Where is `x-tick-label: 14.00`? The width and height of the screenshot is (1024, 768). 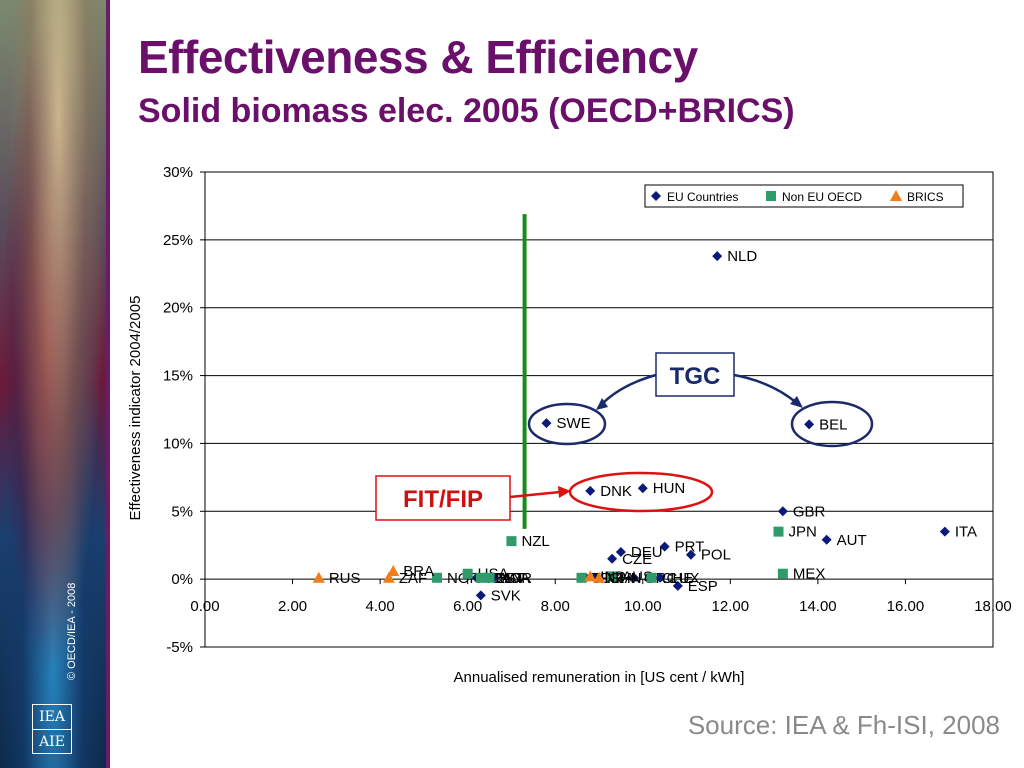
x-tick-label: 14.00 is located at coordinates (818, 606).